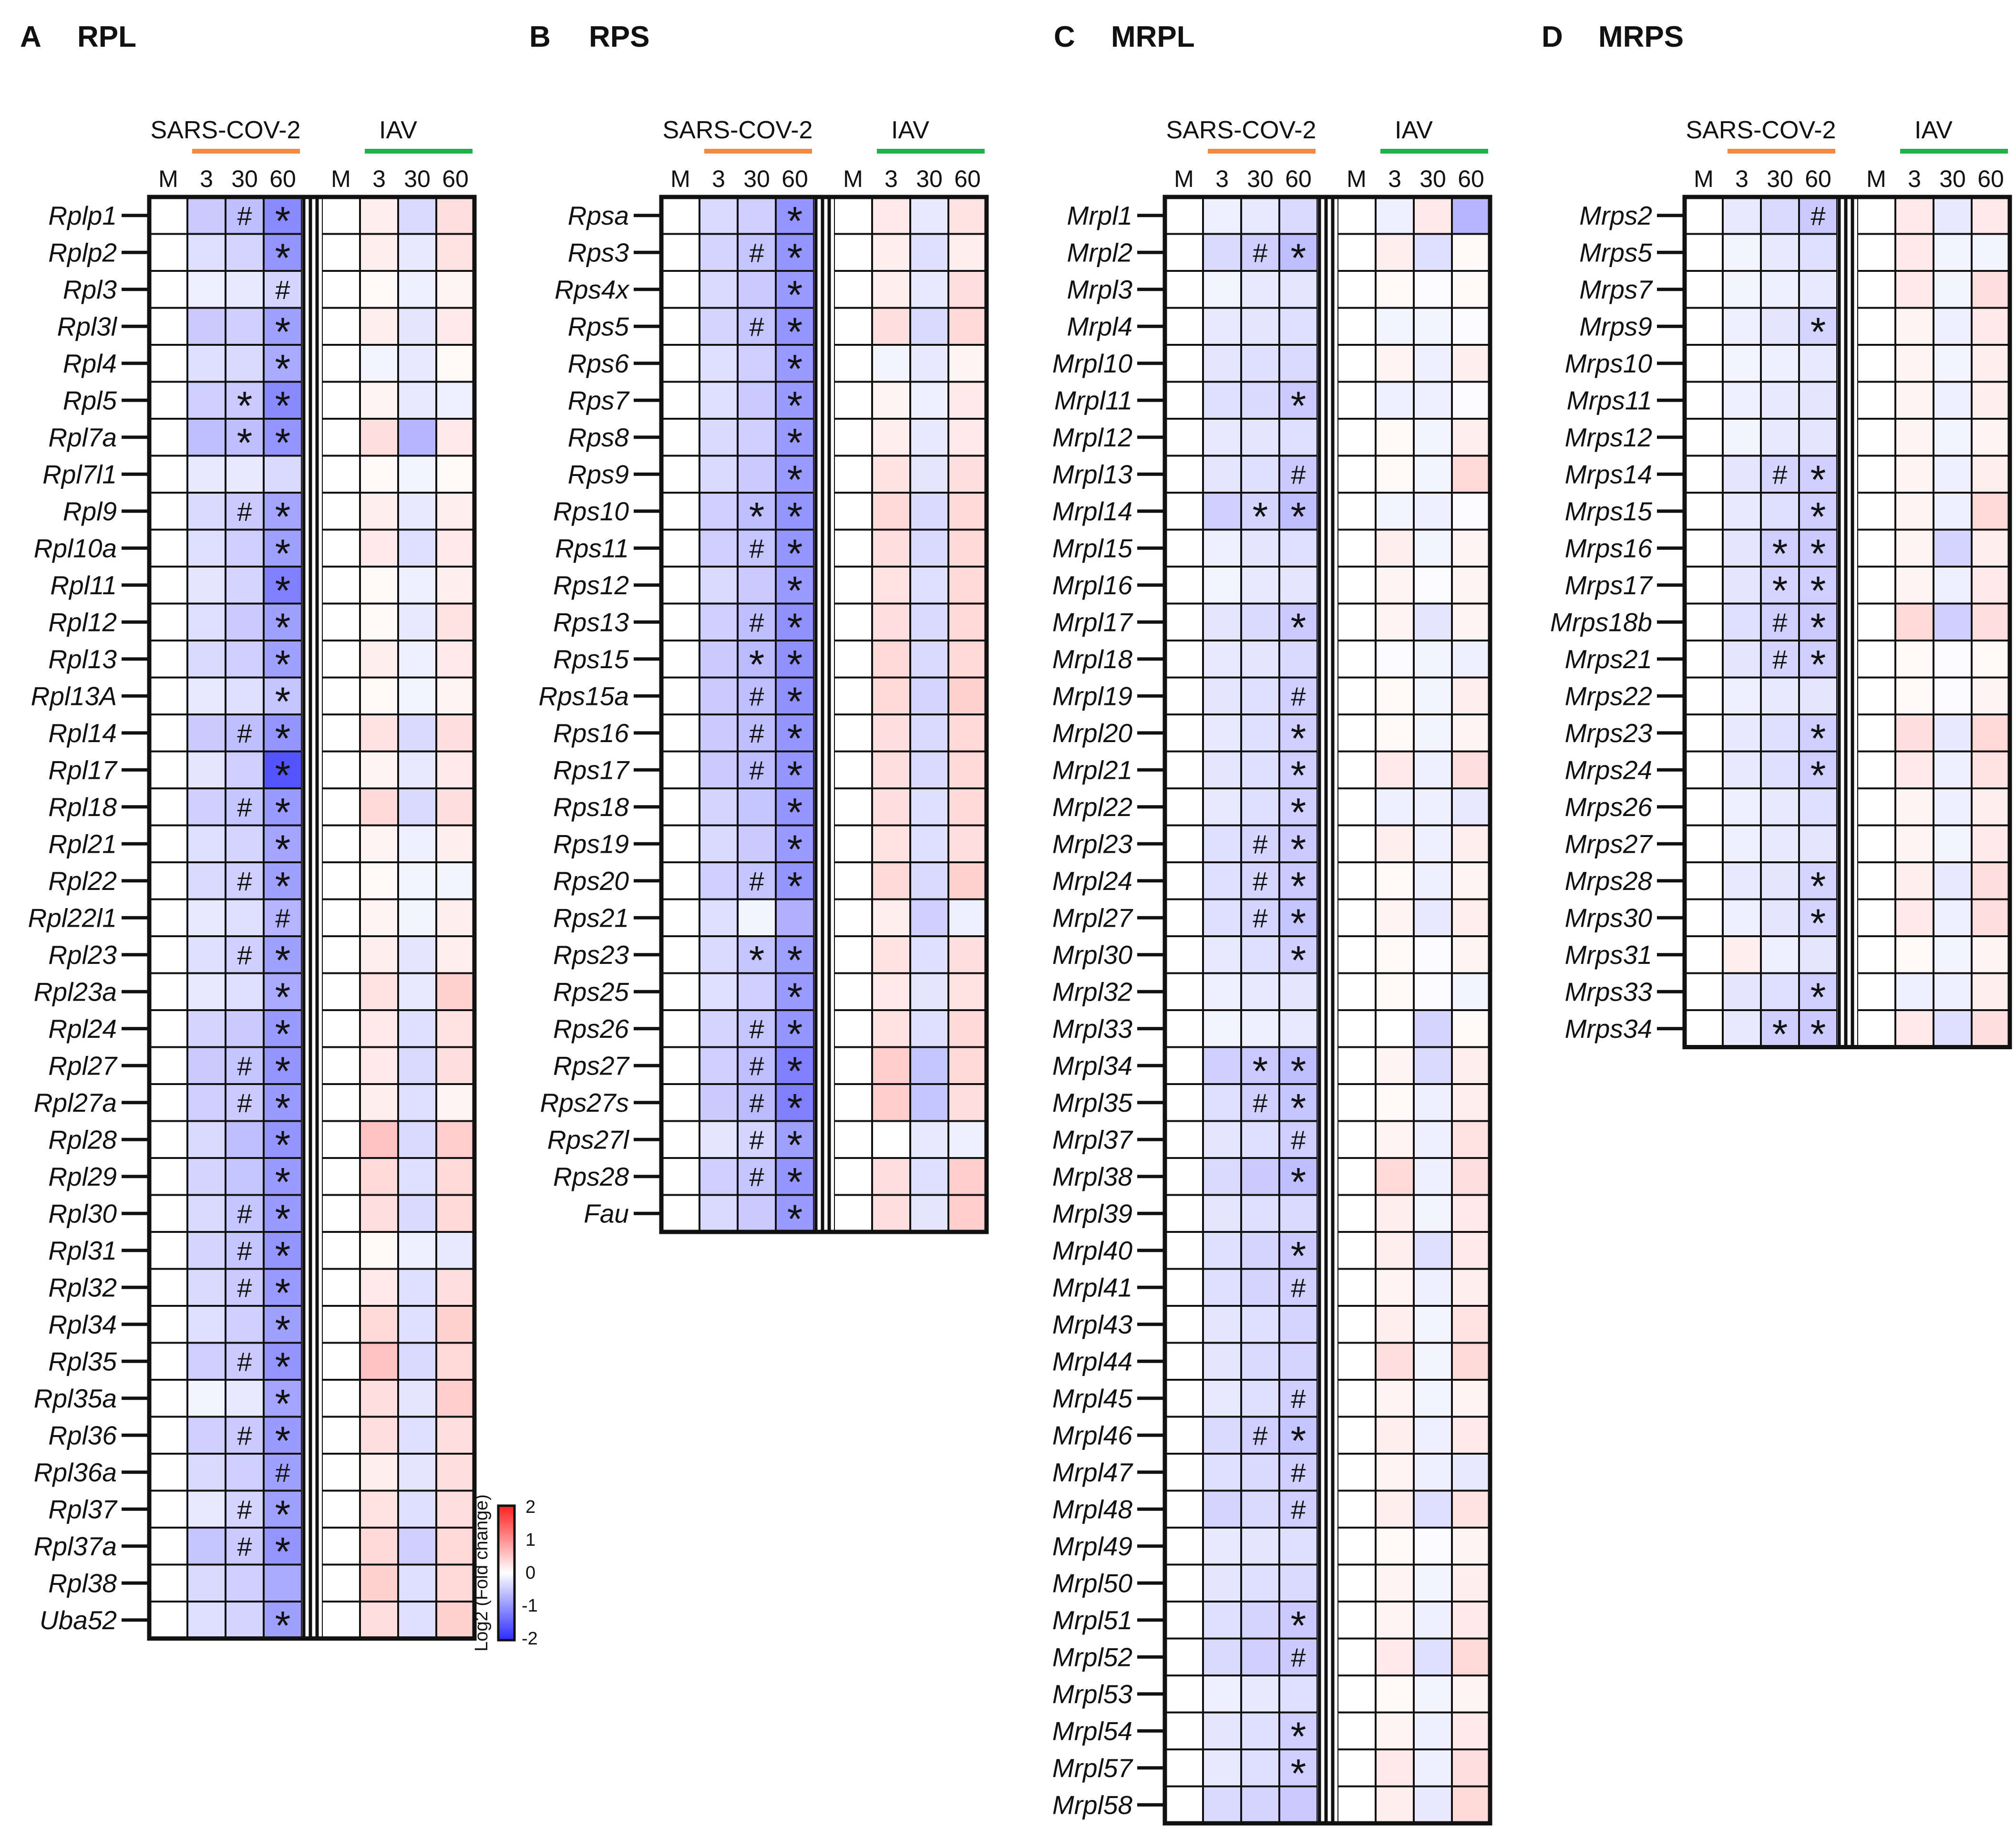 This screenshot has width=2016, height=1830. I want to click on gene-label: Rpl17, so click(83, 770).